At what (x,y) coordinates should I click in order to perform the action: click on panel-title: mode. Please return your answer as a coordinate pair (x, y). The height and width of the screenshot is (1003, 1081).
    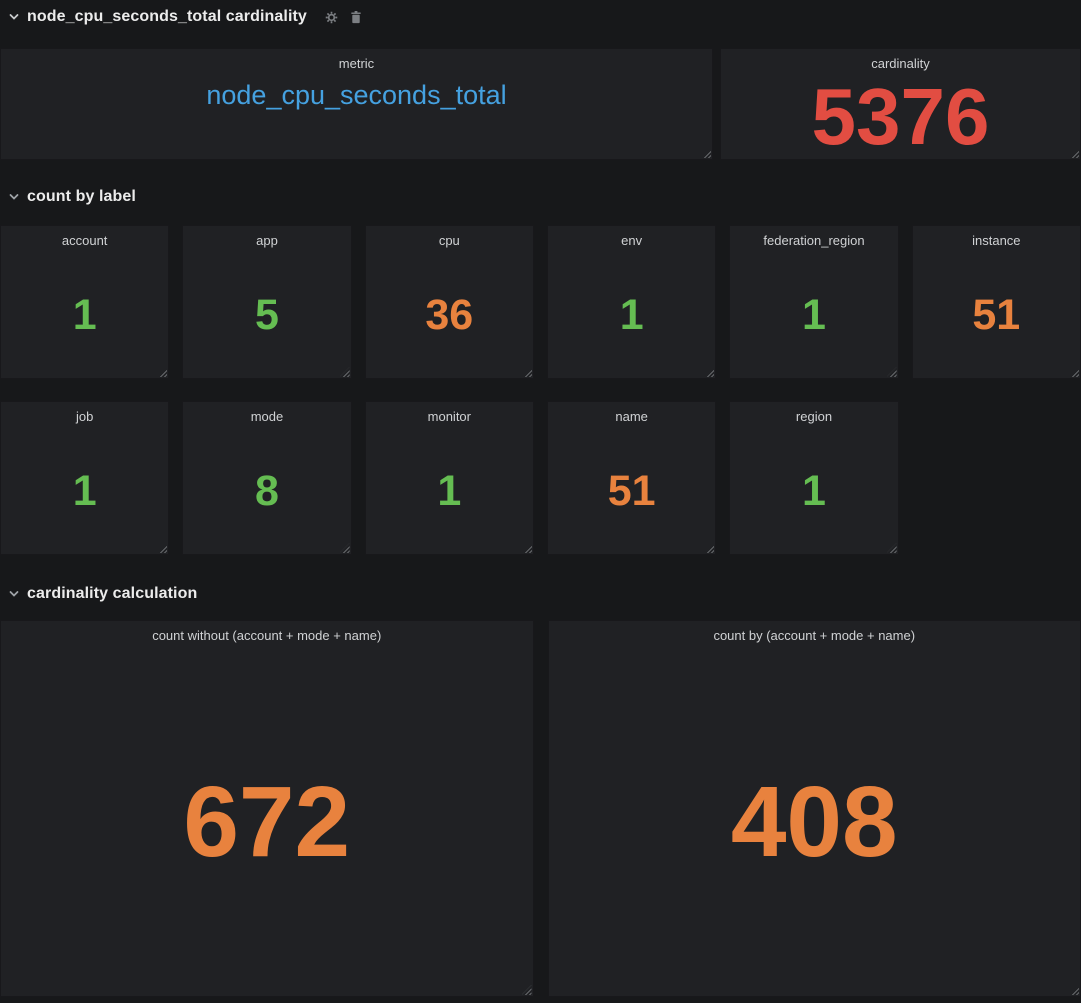
    Looking at the image, I should click on (267, 416).